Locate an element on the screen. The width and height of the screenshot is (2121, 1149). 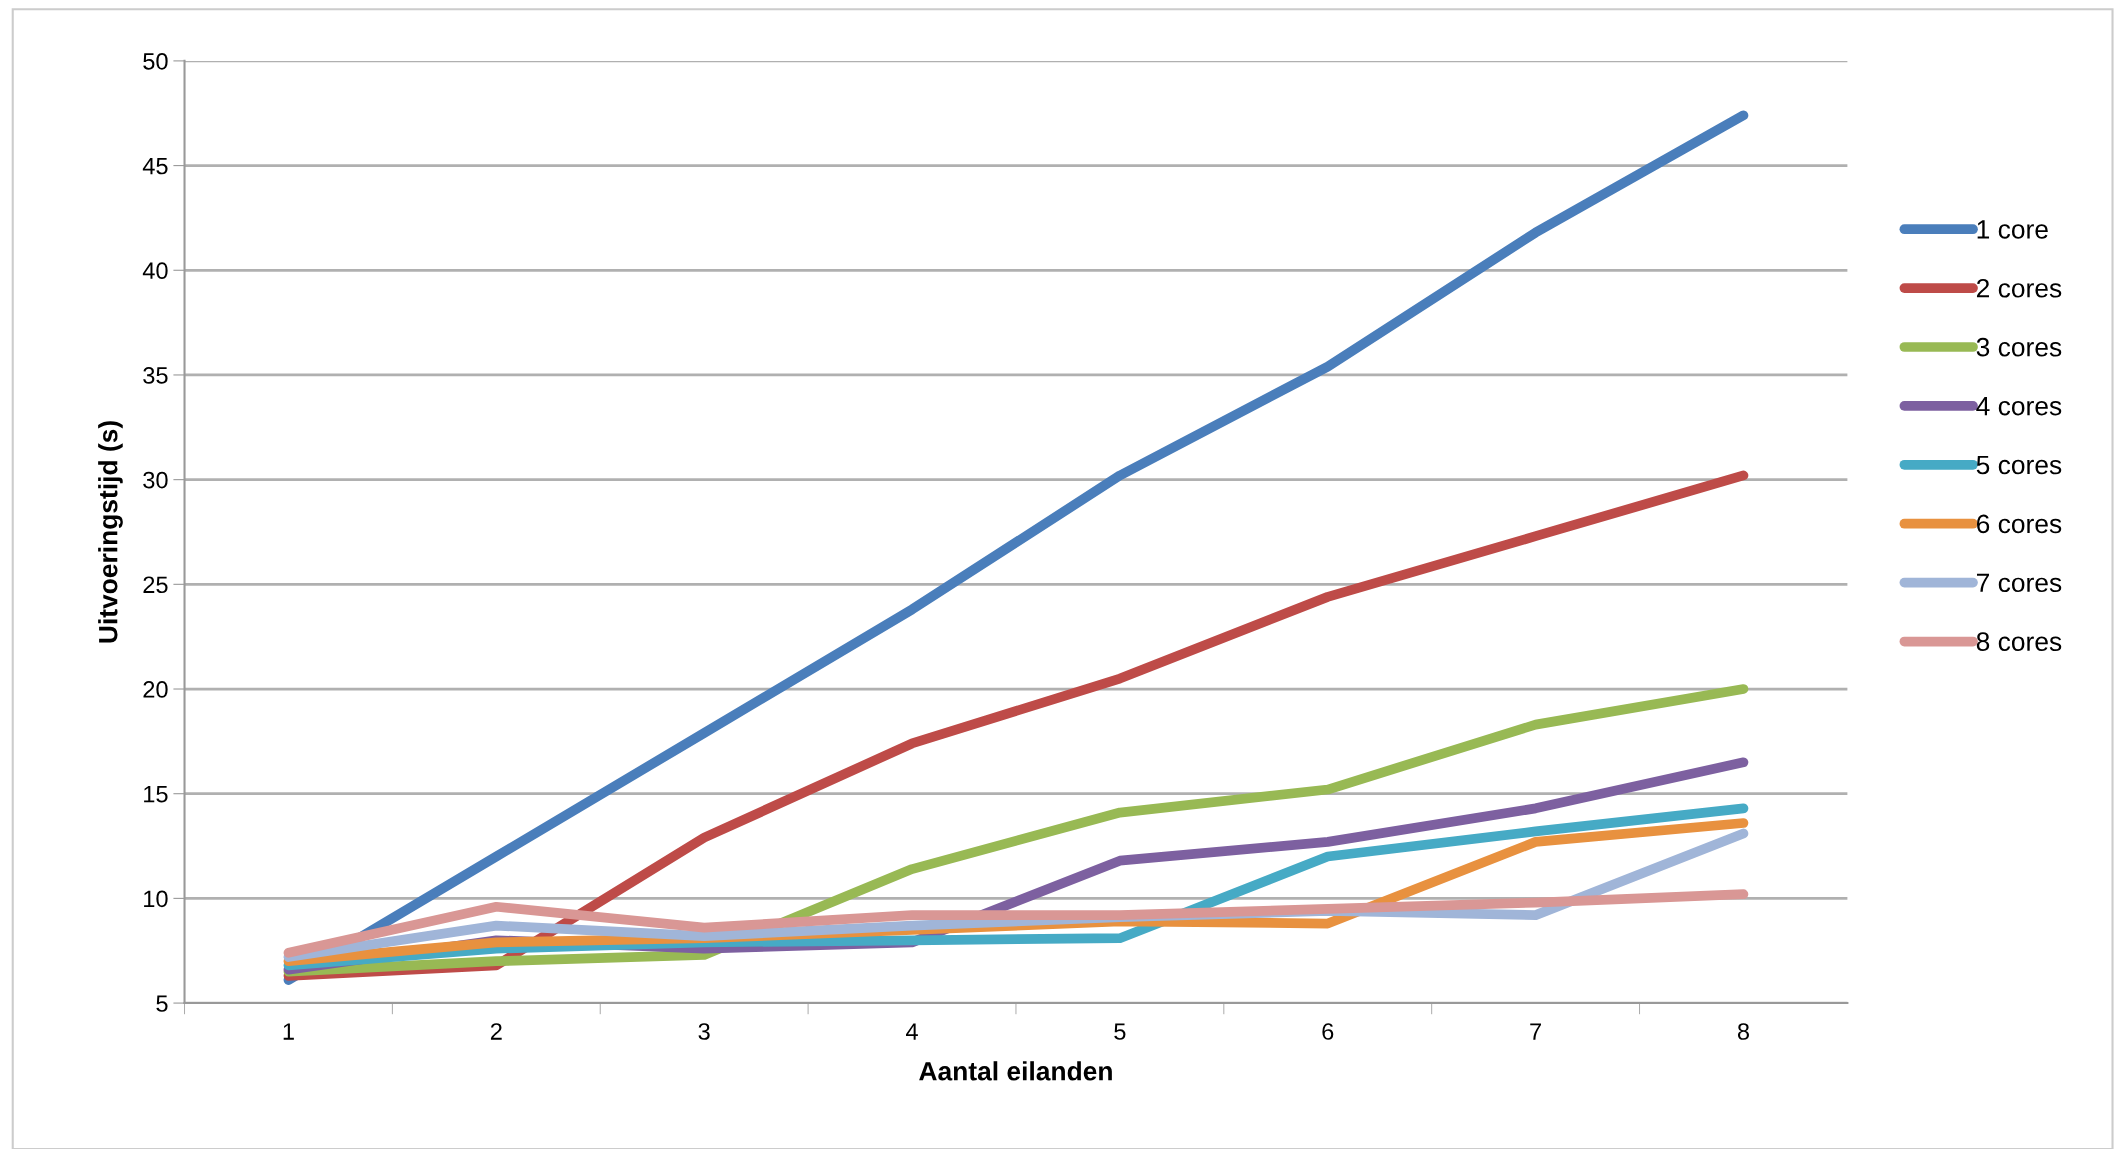
x-tick-label: 1 is located at coordinates (288, 1031).